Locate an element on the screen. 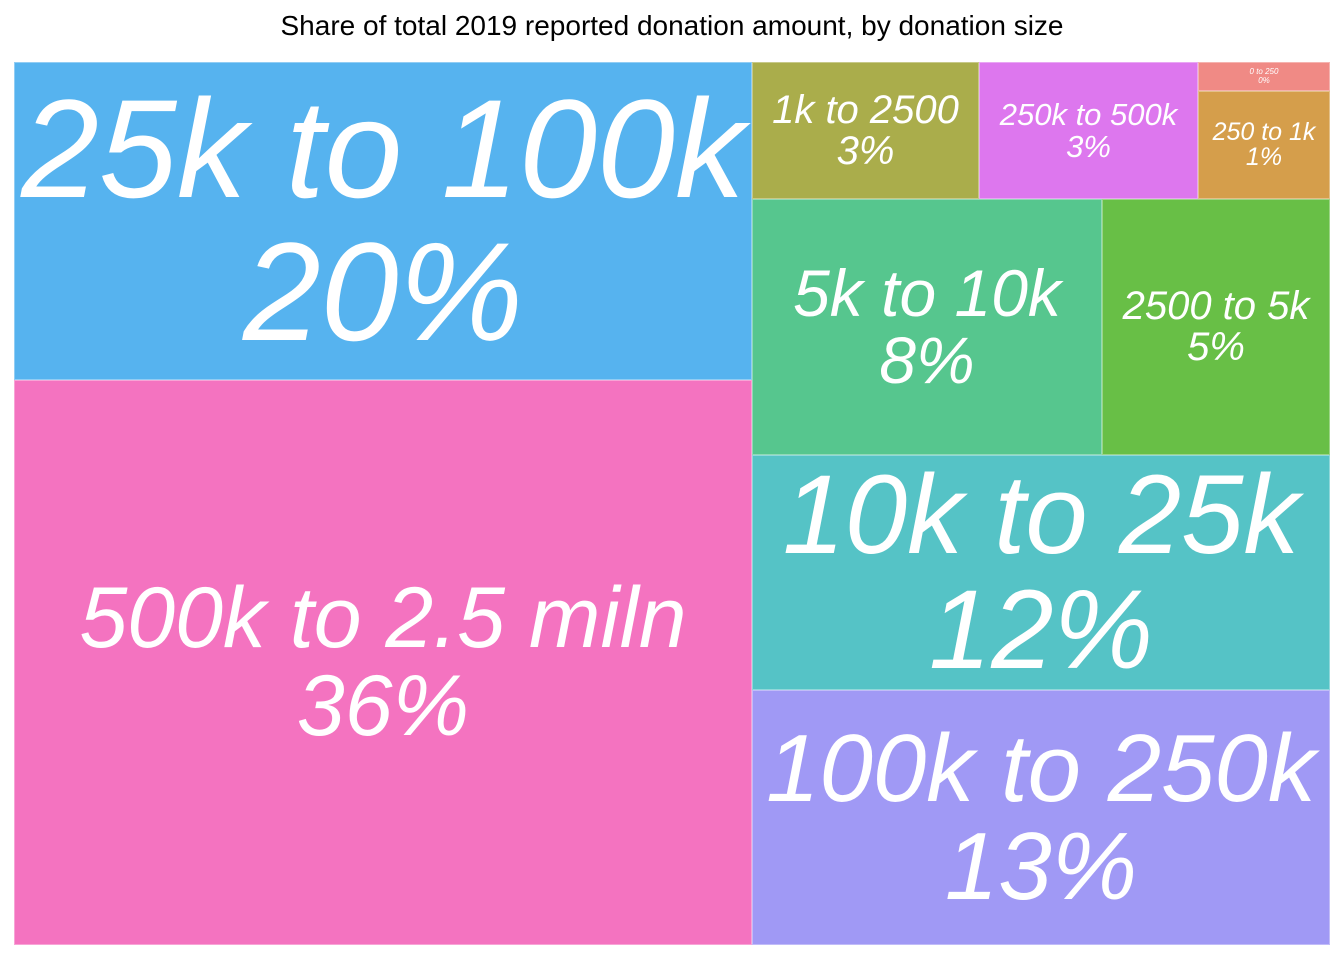 The height and width of the screenshot is (960, 1344). tile-percent: 8% is located at coordinates (927, 360).